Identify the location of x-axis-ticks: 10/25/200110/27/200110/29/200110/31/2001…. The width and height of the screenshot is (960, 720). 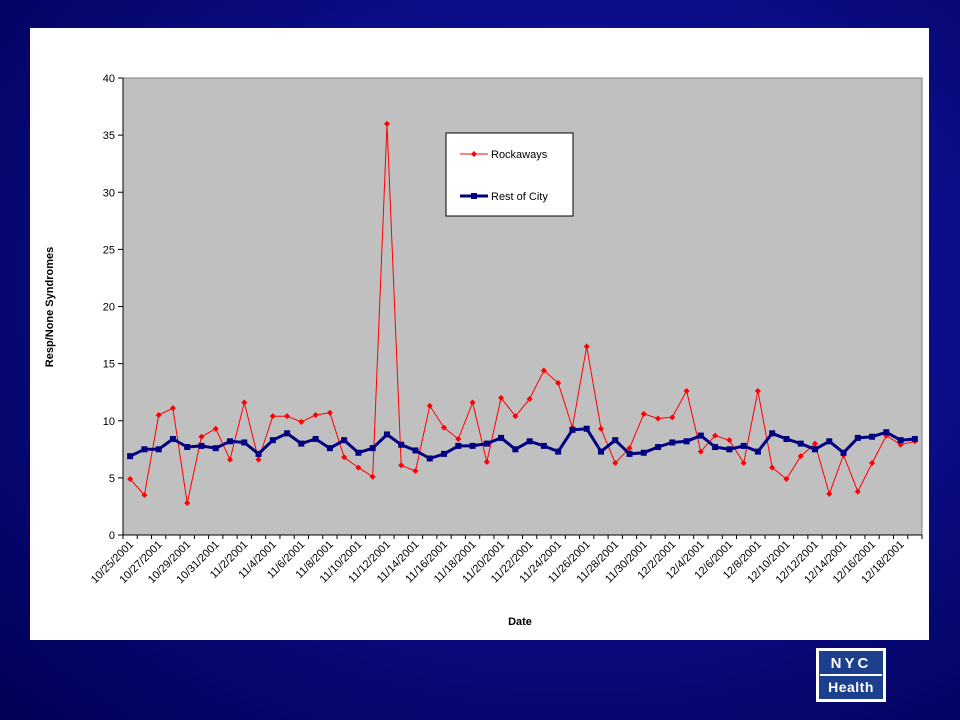
(506, 560).